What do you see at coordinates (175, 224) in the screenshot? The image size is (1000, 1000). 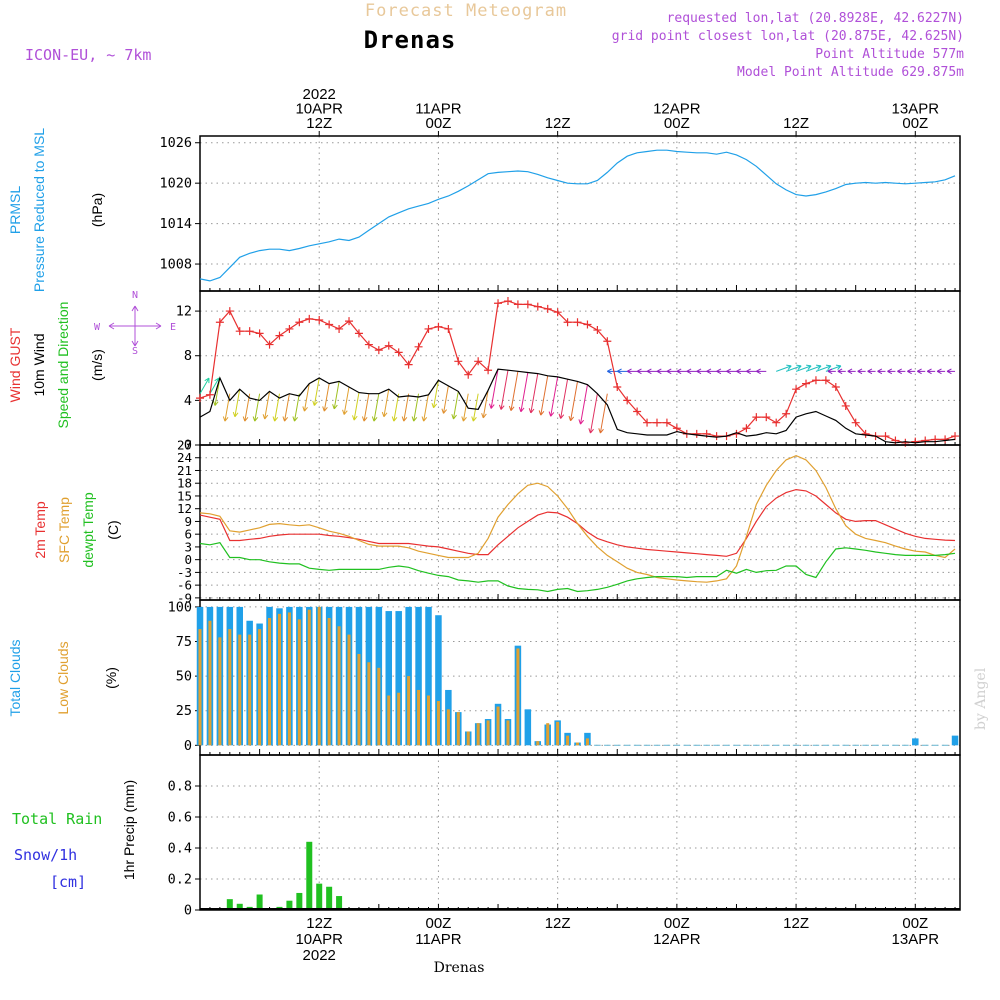 I see `y-tick-label: 1014` at bounding box center [175, 224].